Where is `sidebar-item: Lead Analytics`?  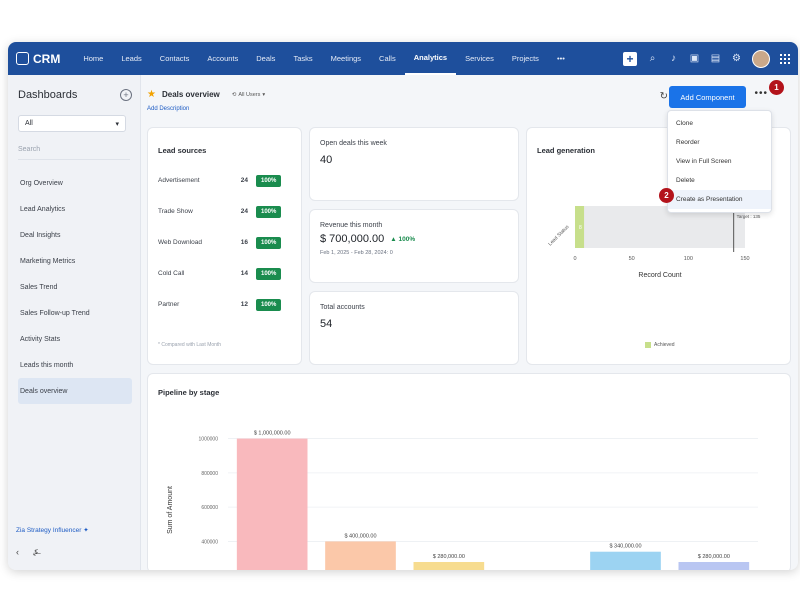
sidebar-item: Lead Analytics is located at coordinates (43, 209).